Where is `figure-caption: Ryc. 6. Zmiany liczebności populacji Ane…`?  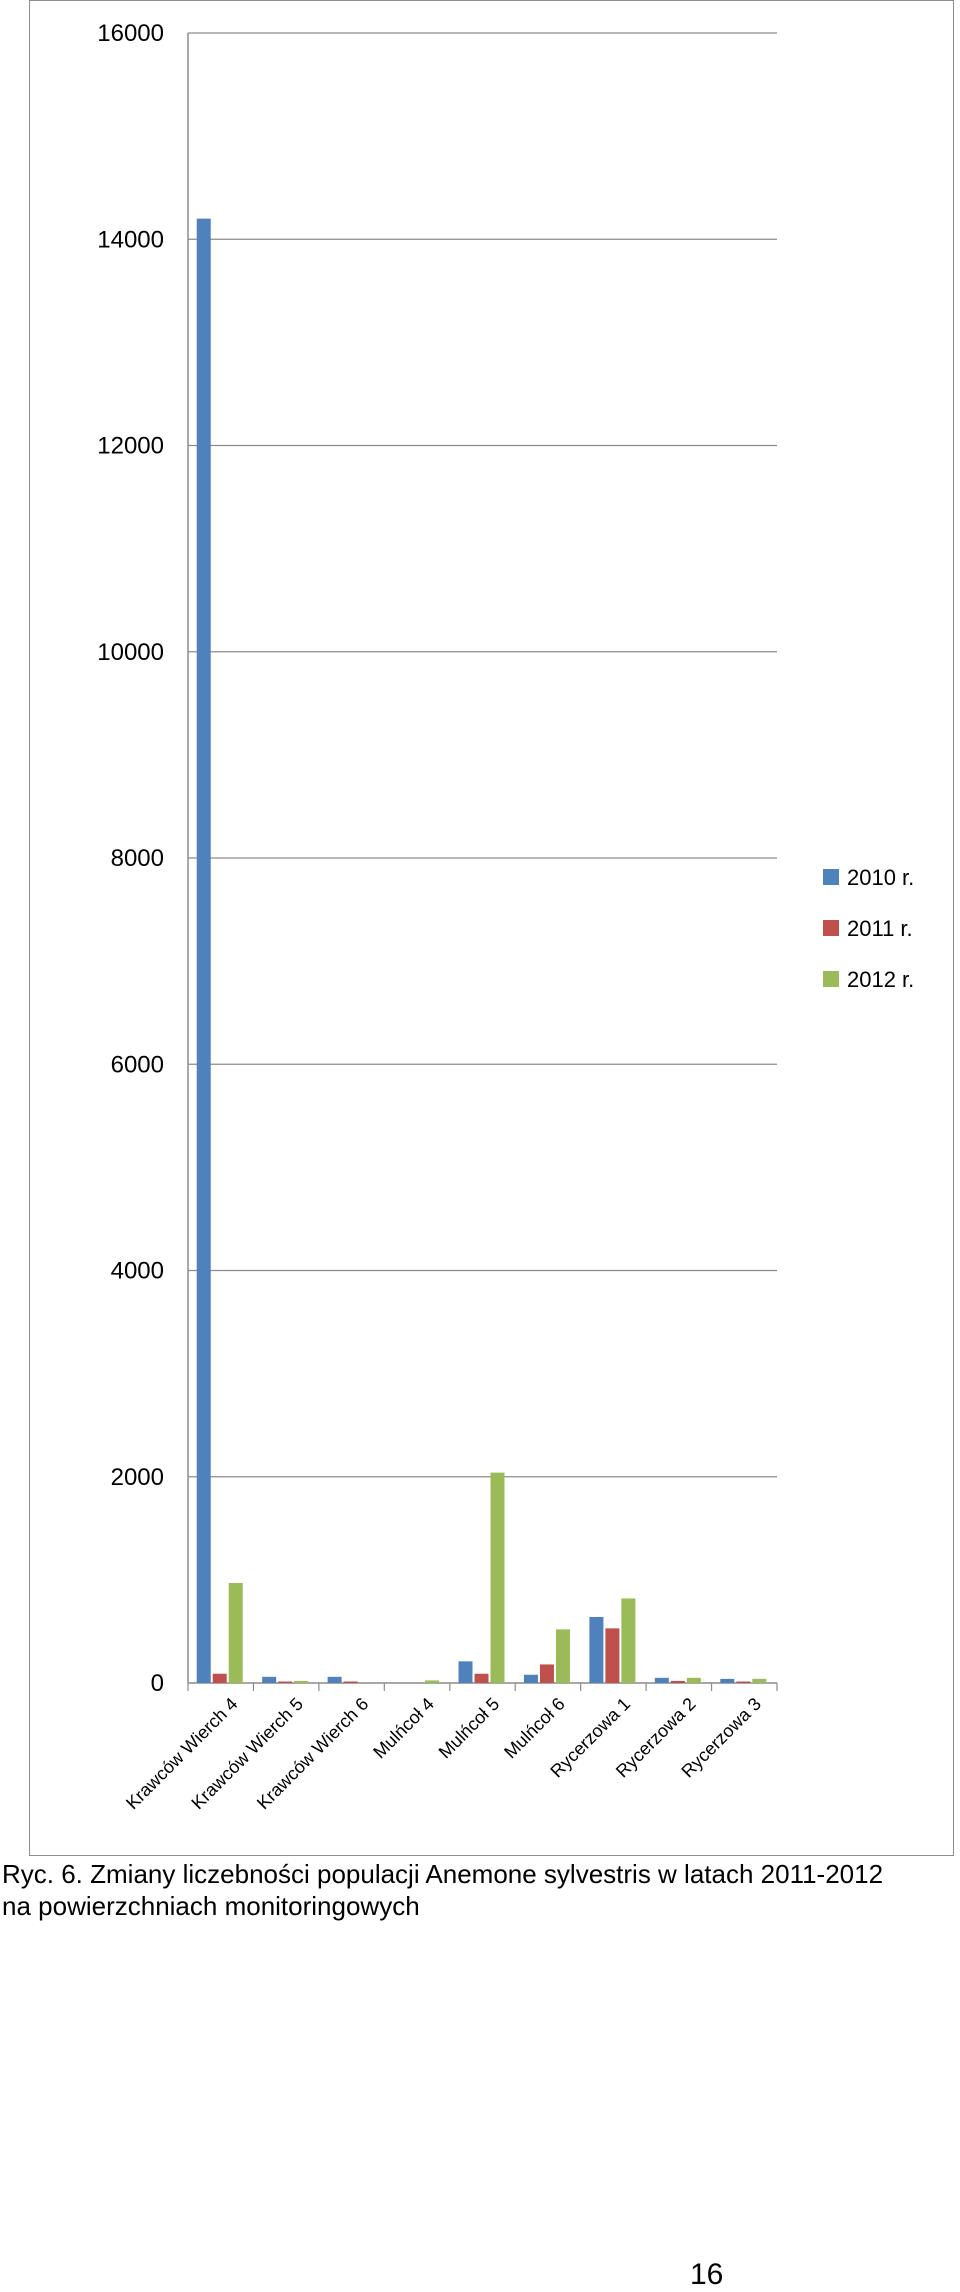 figure-caption: Ryc. 6. Zmiany liczebności populacji Ane… is located at coordinates (481, 1890).